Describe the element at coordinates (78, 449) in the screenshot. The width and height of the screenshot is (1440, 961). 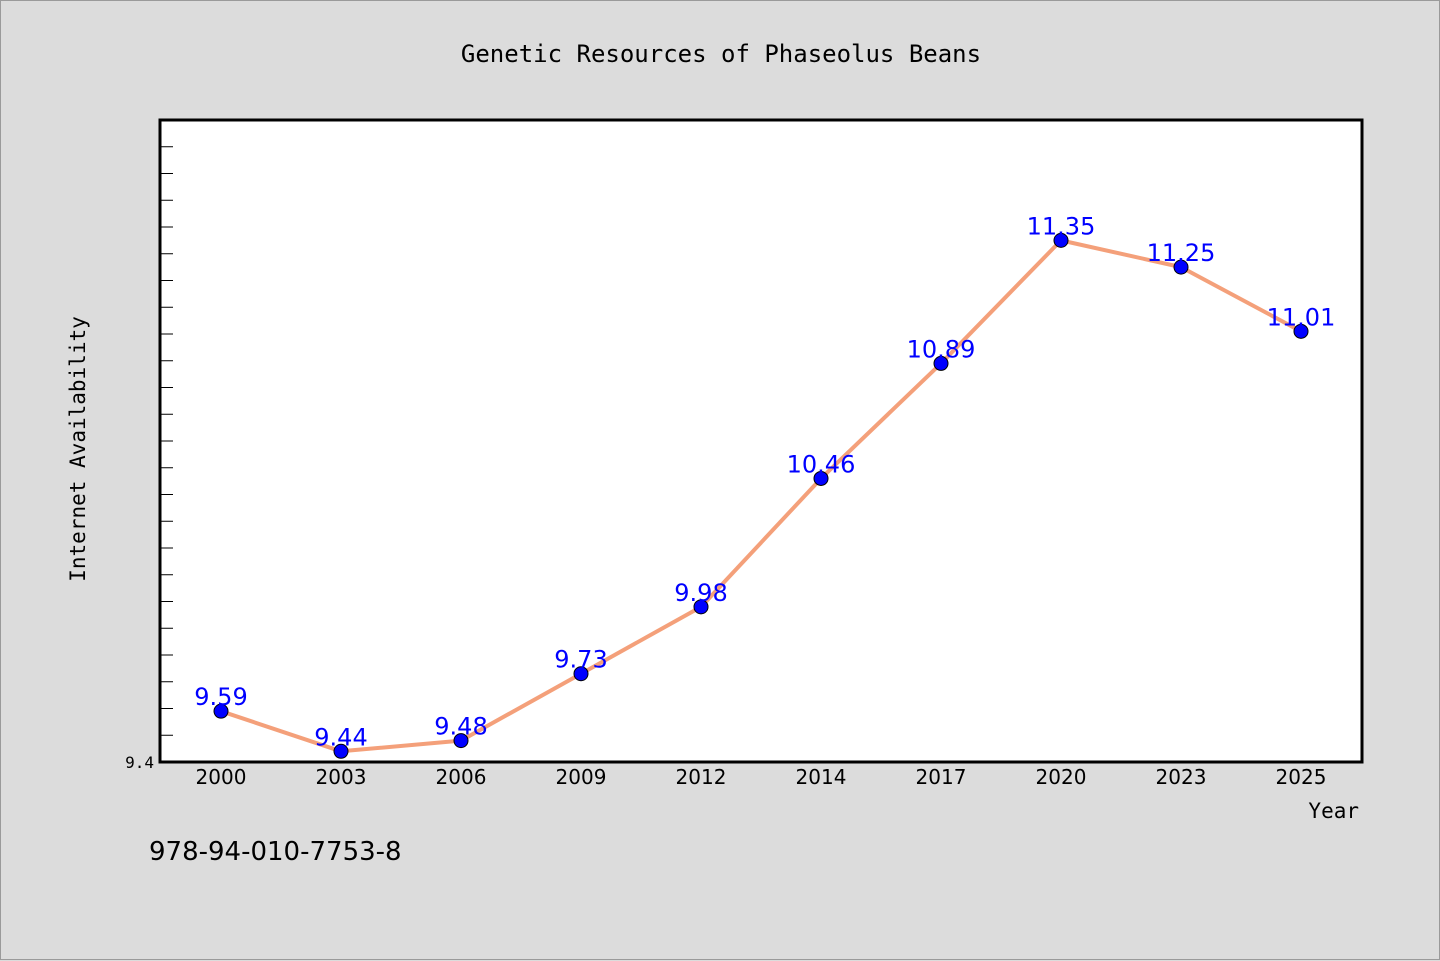
I see `y-axis-label: Internet Availability` at that location.